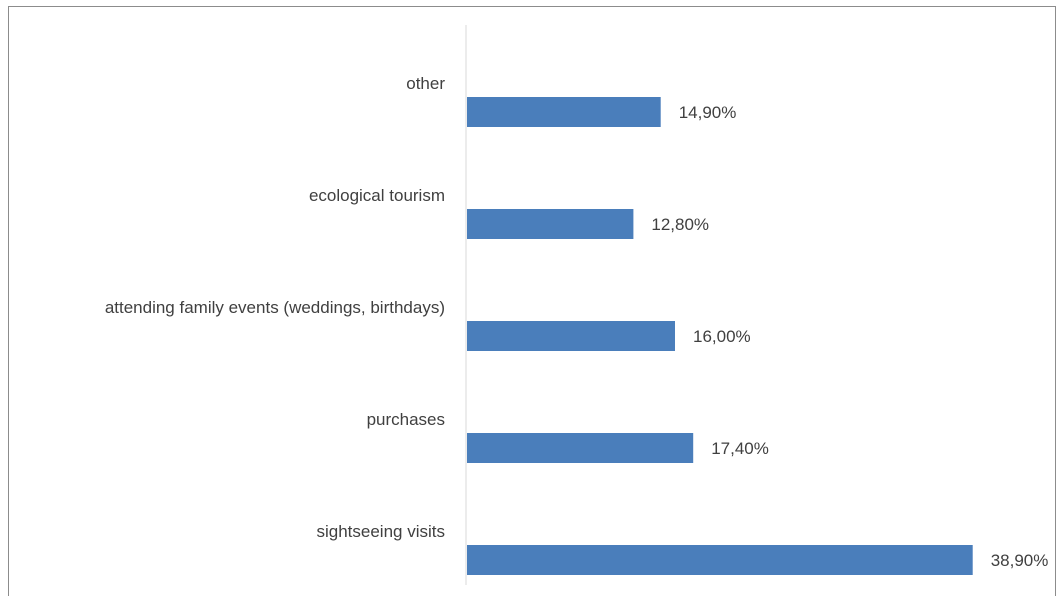 This screenshot has height=598, width=1064. Describe the element at coordinates (406, 419) in the screenshot. I see `category-label: purchases` at that location.